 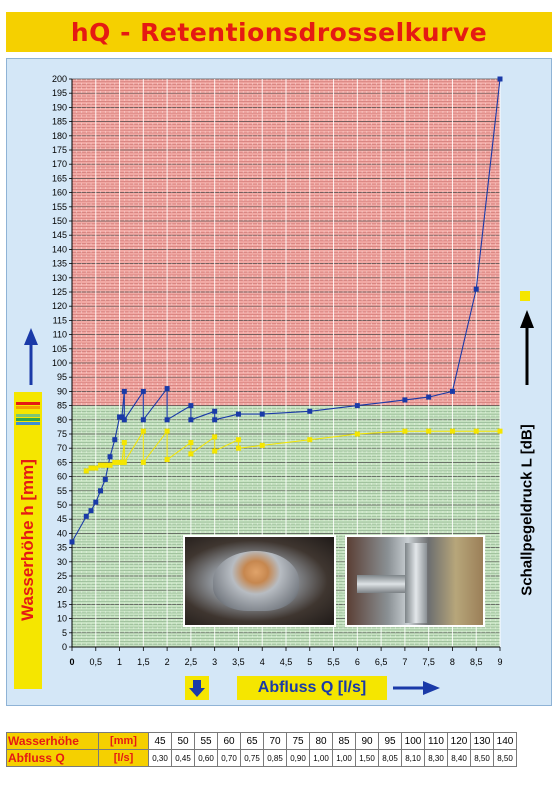 I want to click on up-arrow-black-head-icon, so click(x=527, y=319).